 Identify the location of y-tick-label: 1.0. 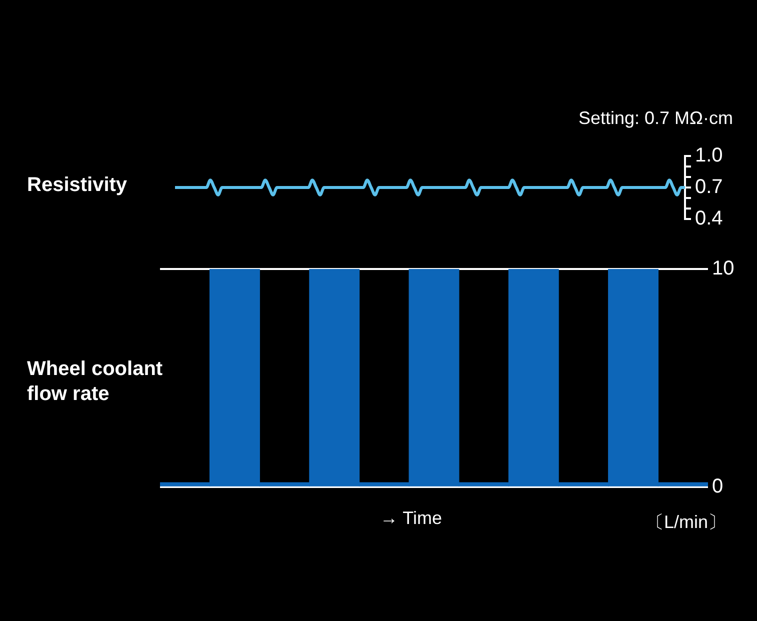
(709, 155).